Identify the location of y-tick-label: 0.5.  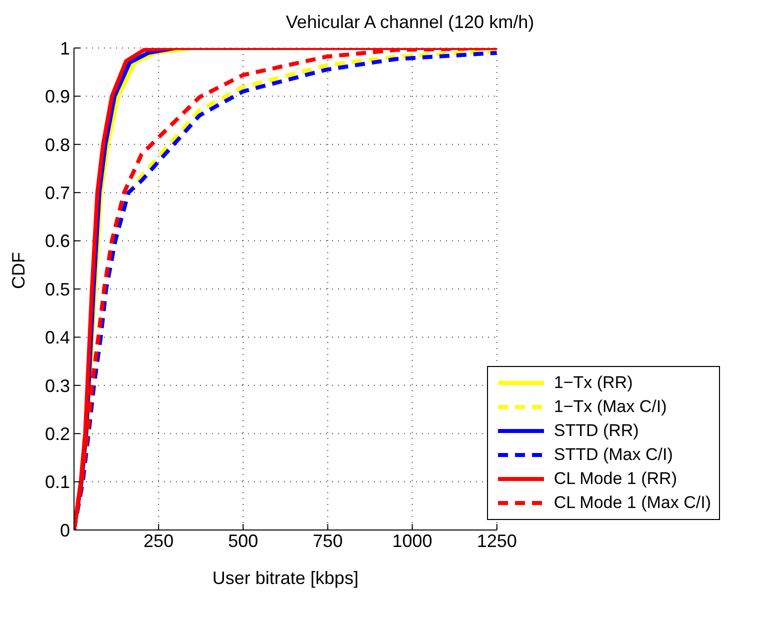
(57, 289).